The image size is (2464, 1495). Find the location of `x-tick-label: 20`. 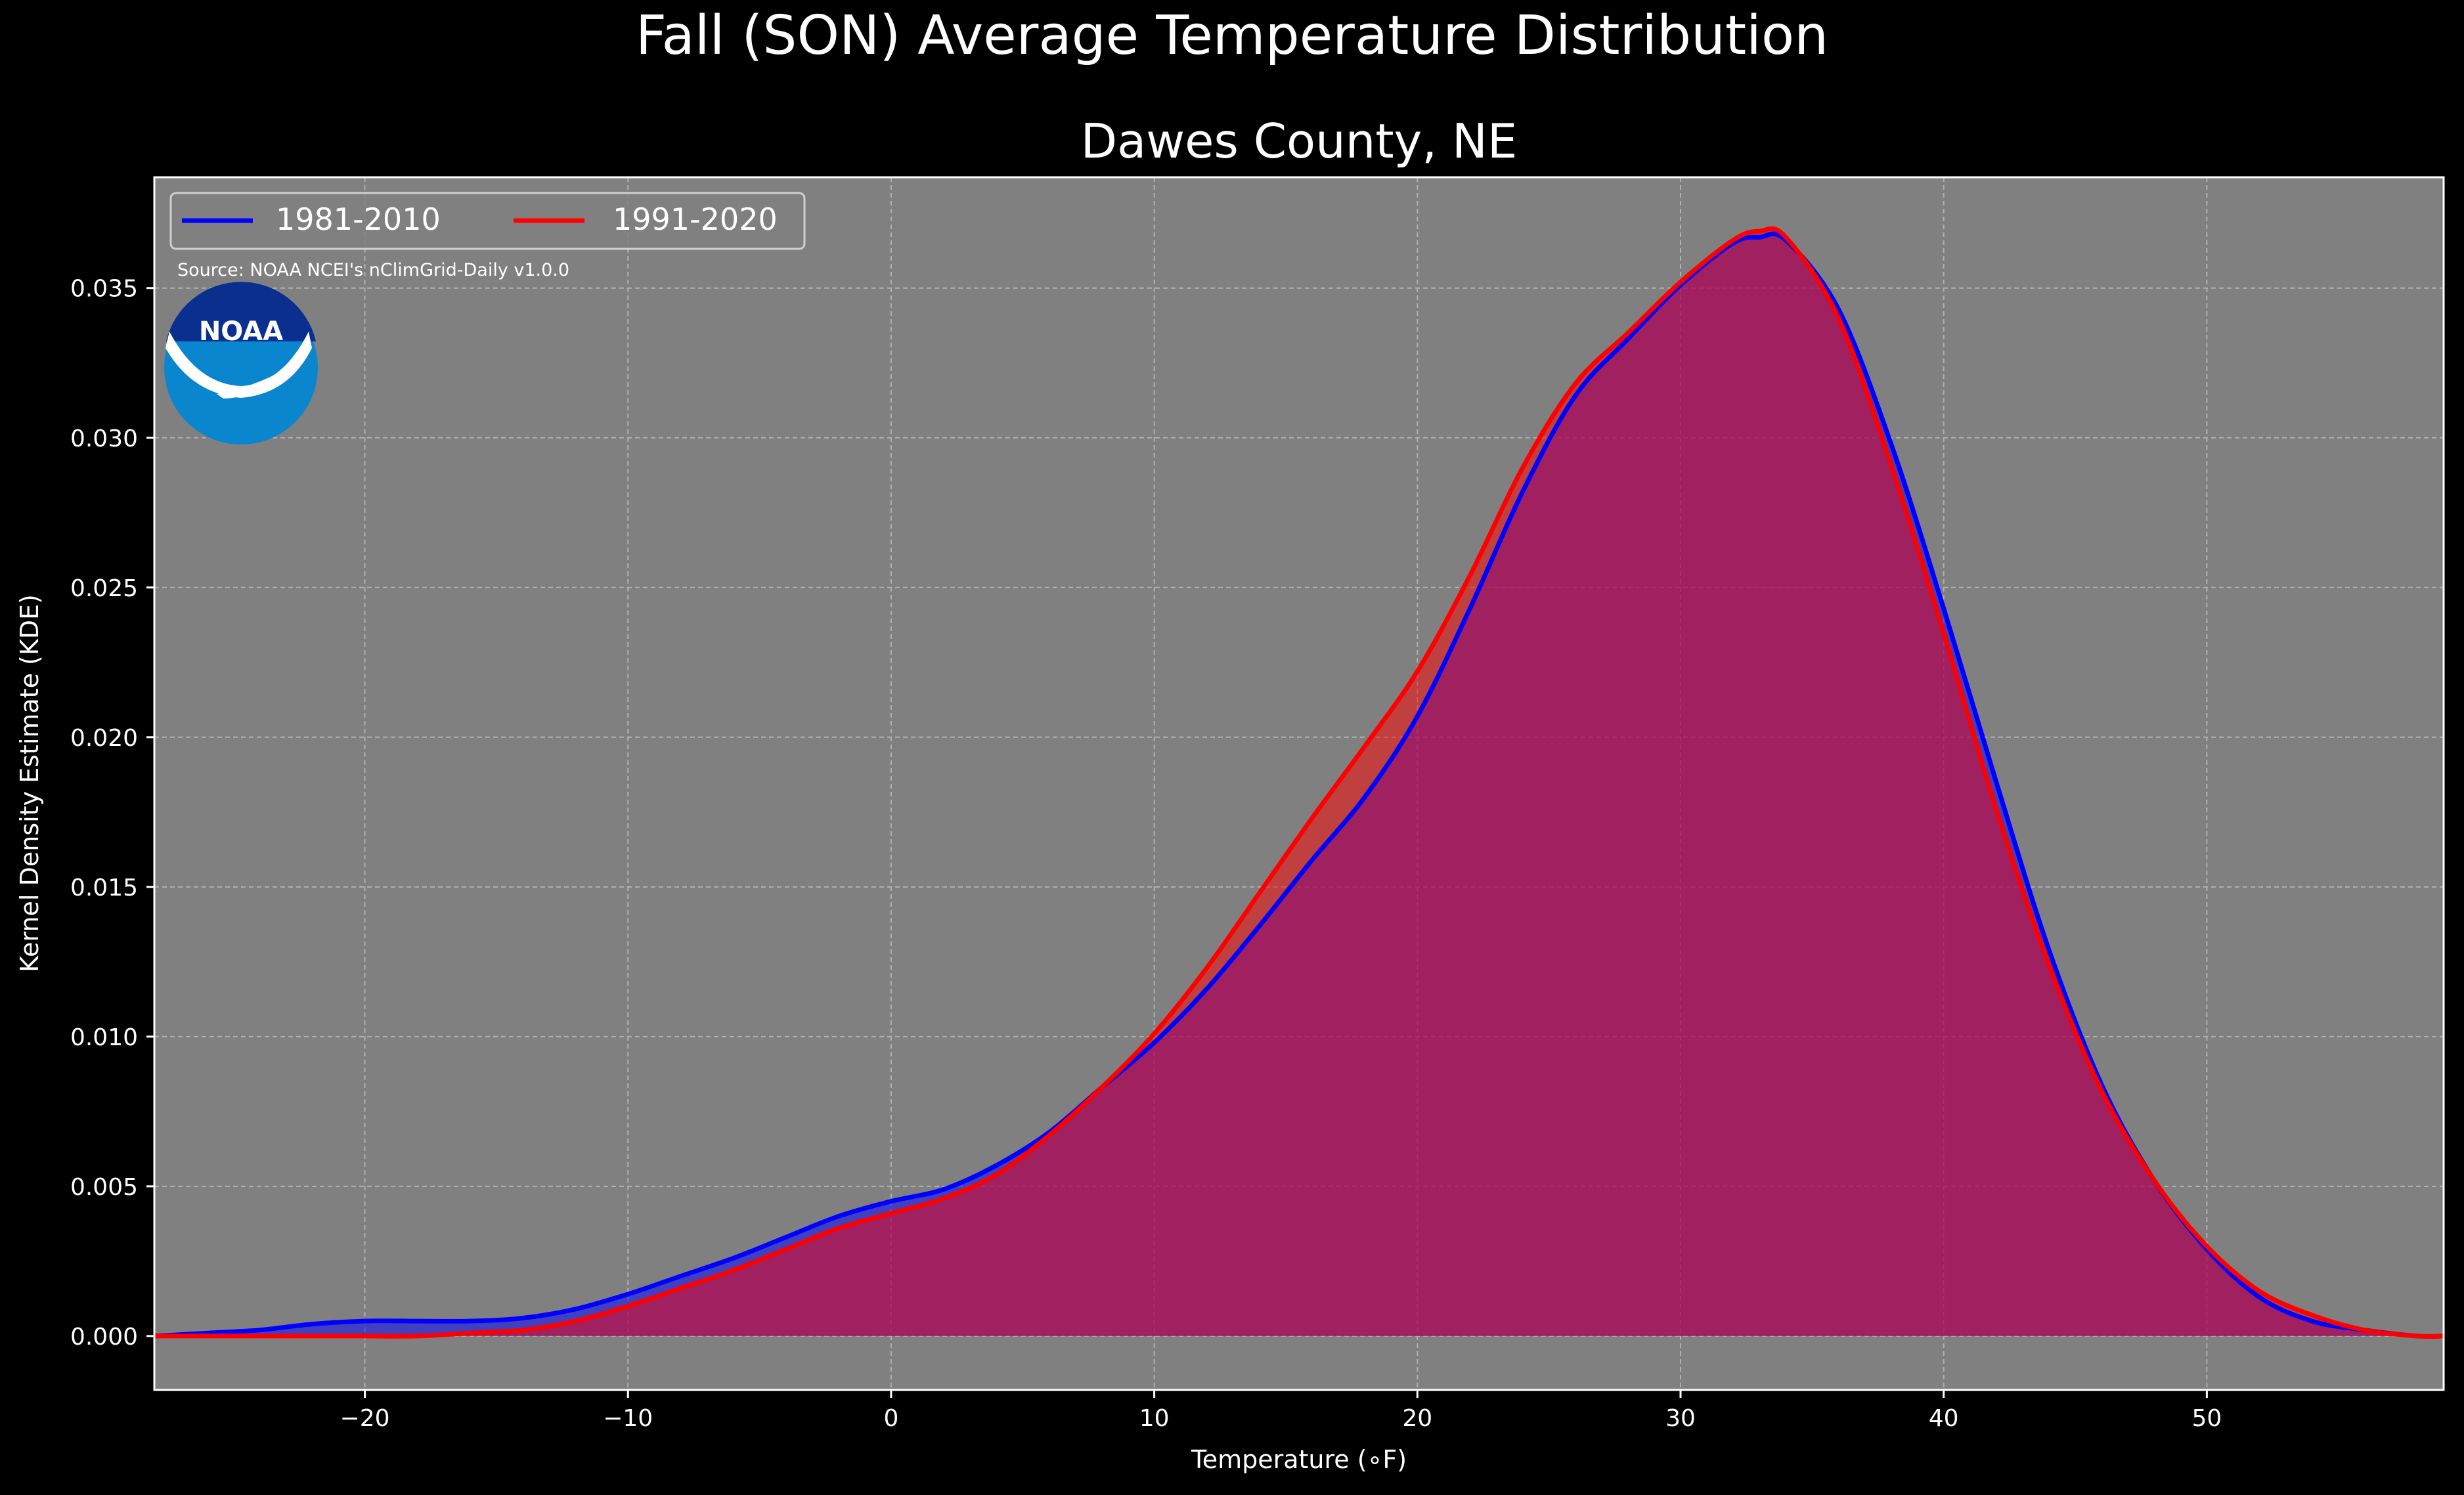

x-tick-label: 20 is located at coordinates (1417, 1418).